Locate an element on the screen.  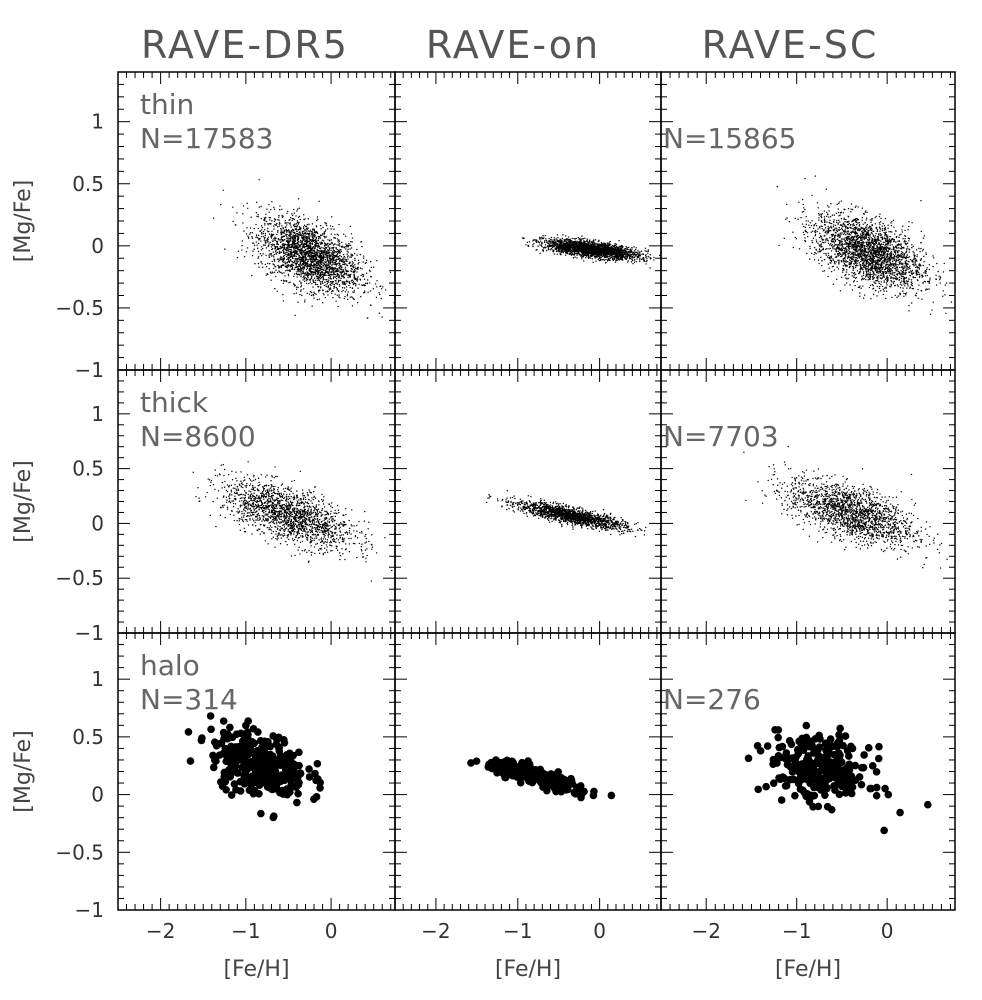
y-tick-label: −0.5 is located at coordinates (79, 308).